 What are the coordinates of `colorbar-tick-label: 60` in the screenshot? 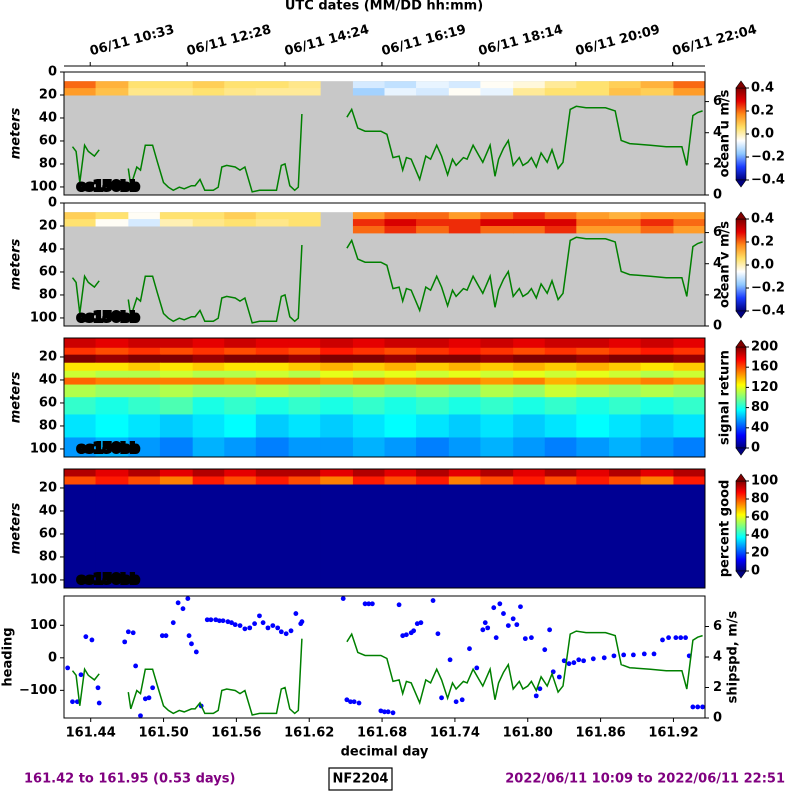 It's located at (760, 517).